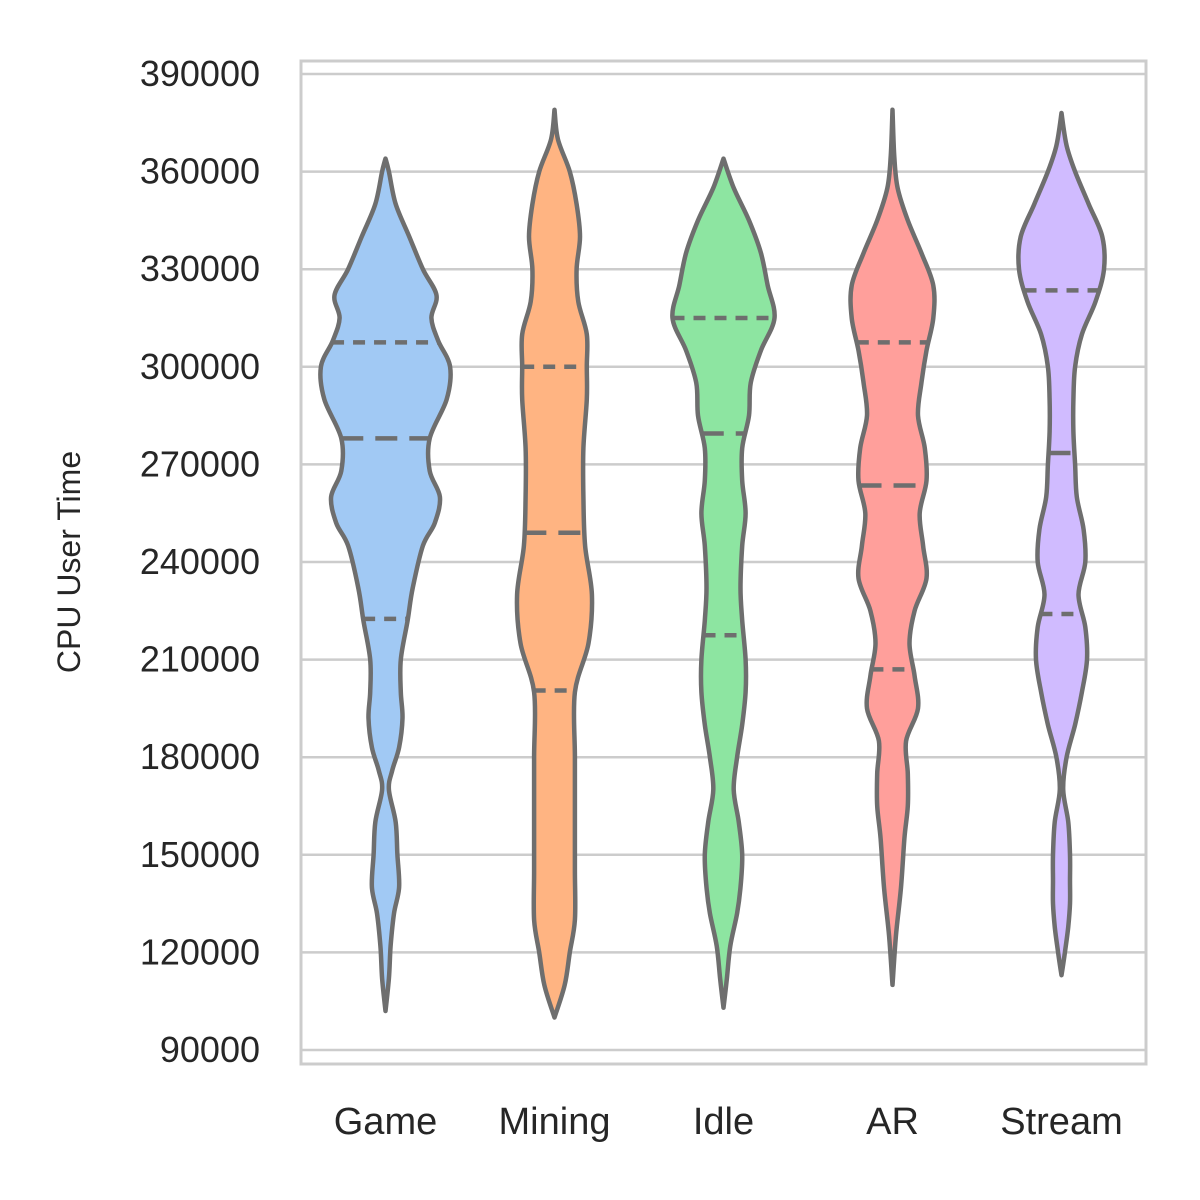  Describe the element at coordinates (200, 171) in the screenshot. I see `y-tick-label: 360000` at that location.